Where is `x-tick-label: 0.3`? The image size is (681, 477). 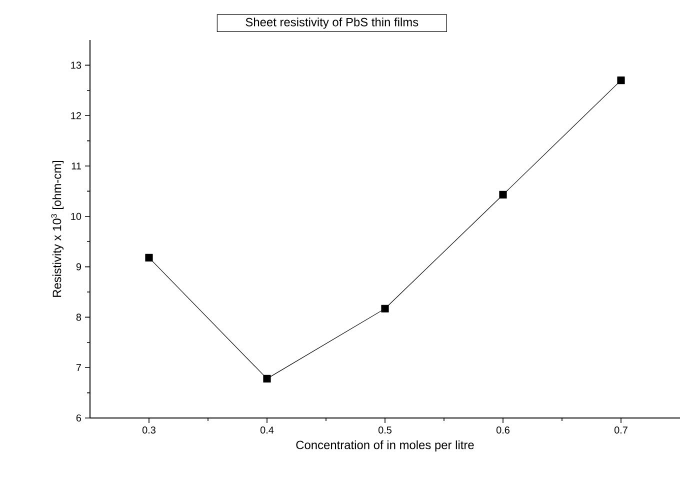
x-tick-label: 0.3 is located at coordinates (149, 430).